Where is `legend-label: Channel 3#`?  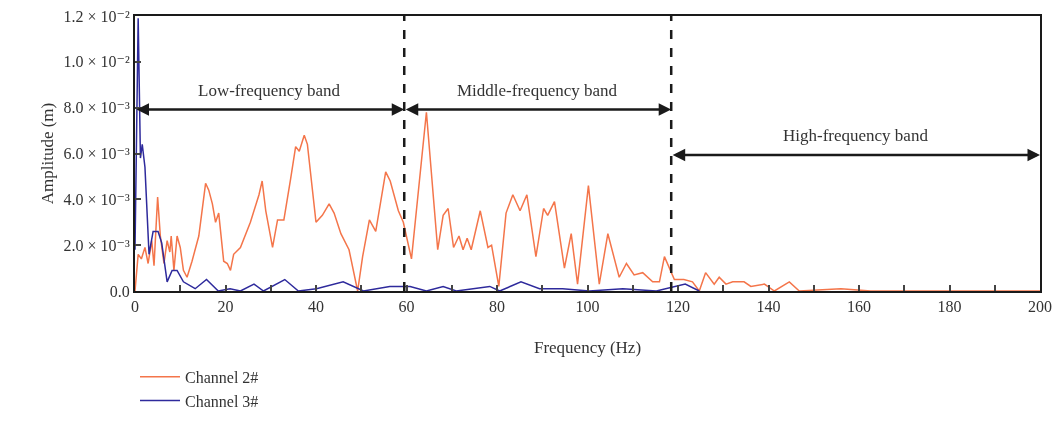
legend-label: Channel 3# is located at coordinates (222, 401).